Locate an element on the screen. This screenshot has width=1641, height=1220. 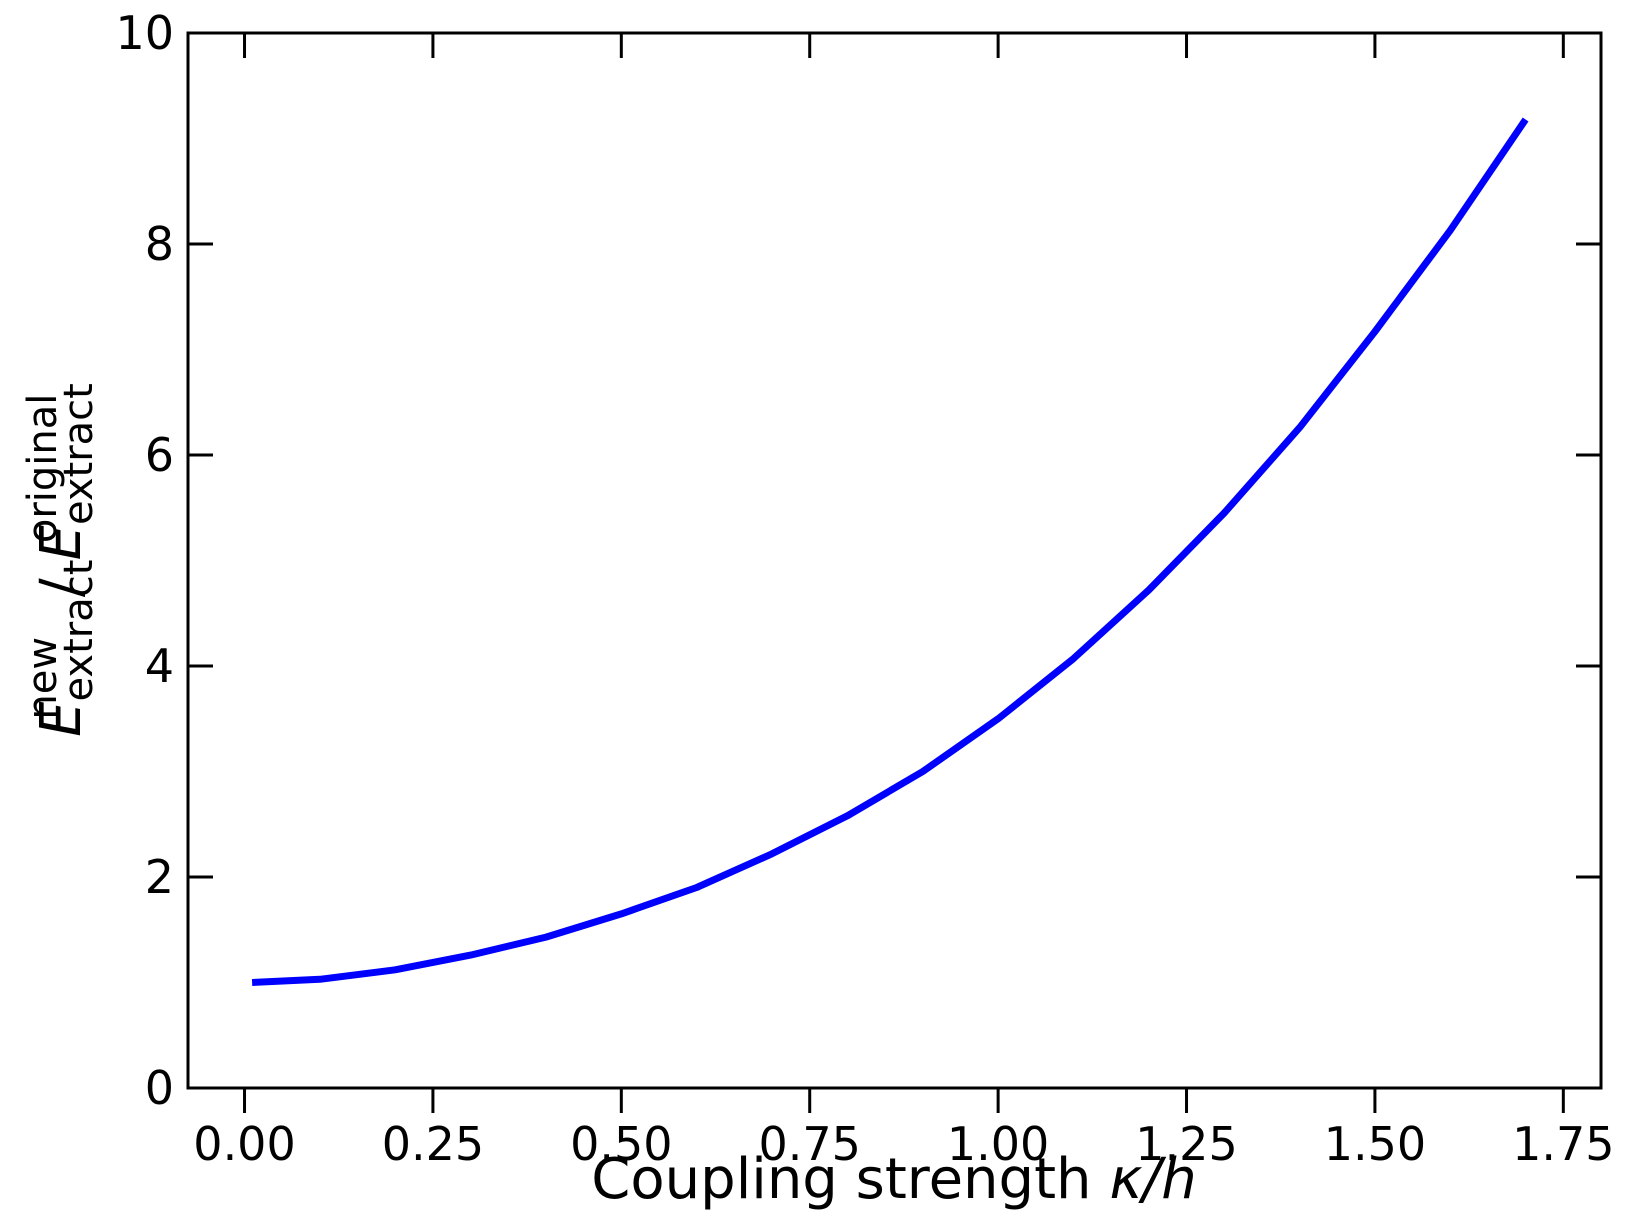
y-tick-label: 8 is located at coordinates (159, 244).